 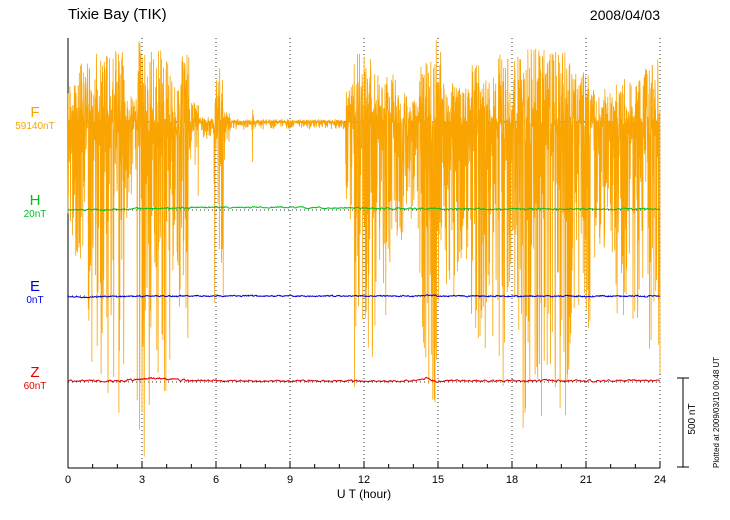 I want to click on svg-text: 0, so click(x=68, y=480).